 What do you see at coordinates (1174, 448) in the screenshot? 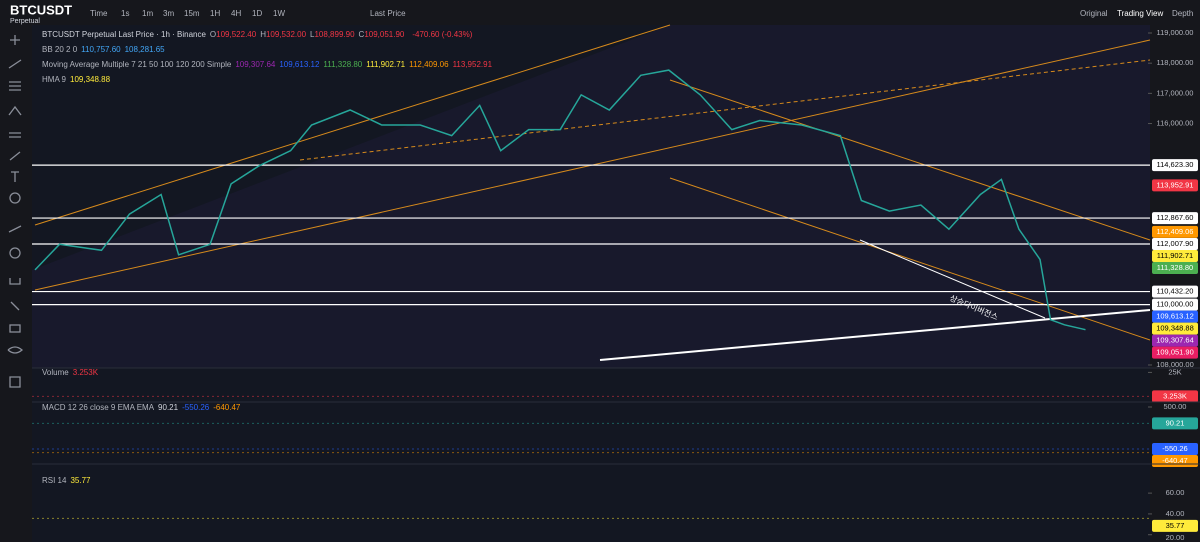
I see `axis-label: -550.26` at bounding box center [1174, 448].